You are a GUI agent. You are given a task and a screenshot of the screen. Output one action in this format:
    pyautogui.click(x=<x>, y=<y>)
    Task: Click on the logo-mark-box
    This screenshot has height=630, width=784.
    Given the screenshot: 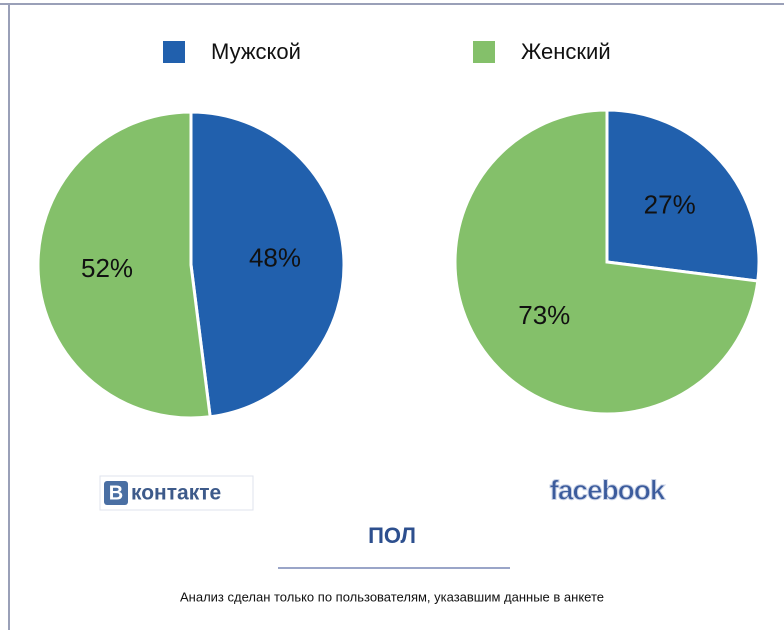 What is the action you would take?
    pyautogui.click(x=116, y=493)
    